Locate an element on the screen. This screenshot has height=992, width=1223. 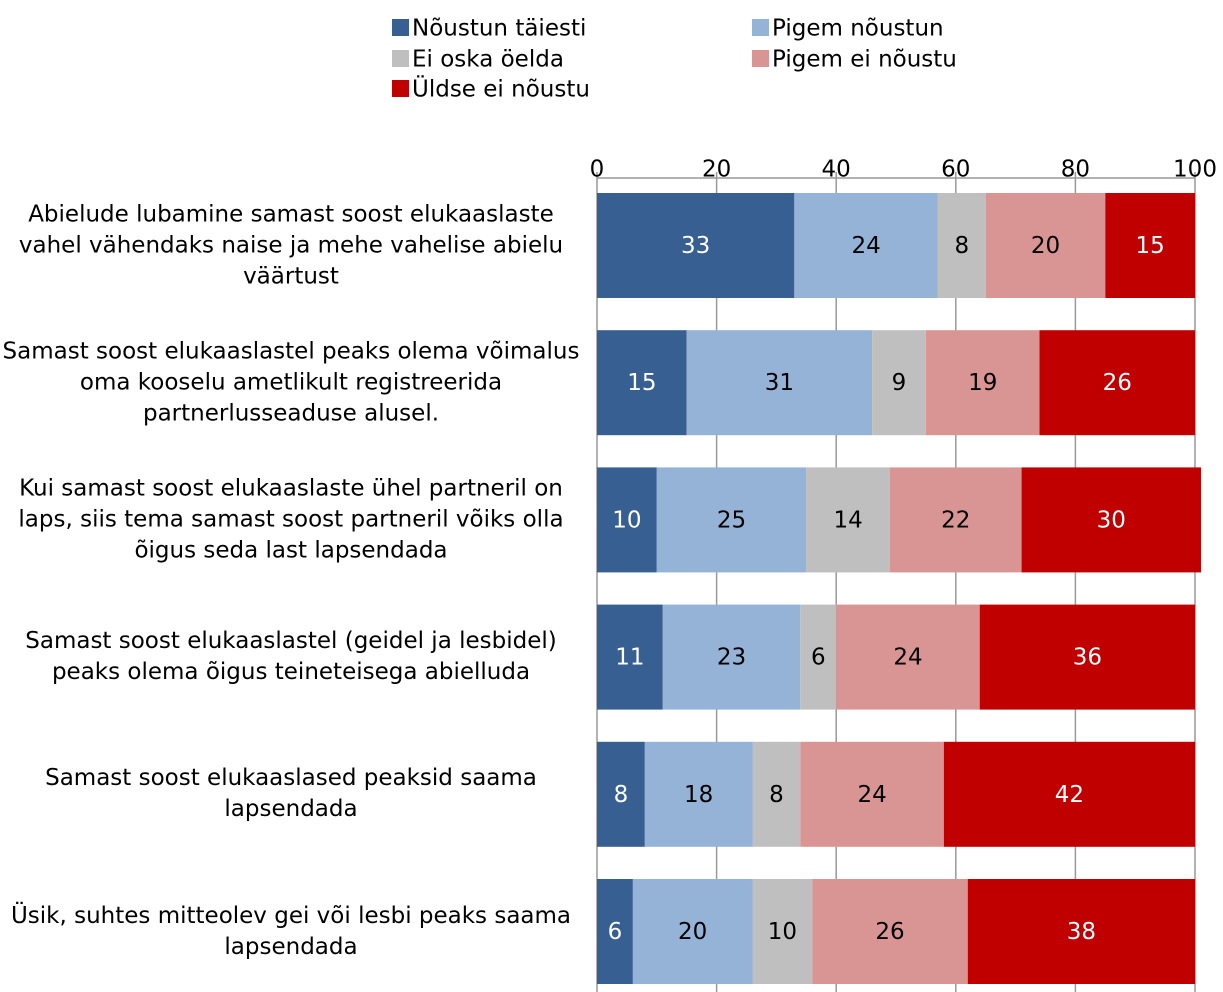
value-label: 25 is located at coordinates (731, 520).